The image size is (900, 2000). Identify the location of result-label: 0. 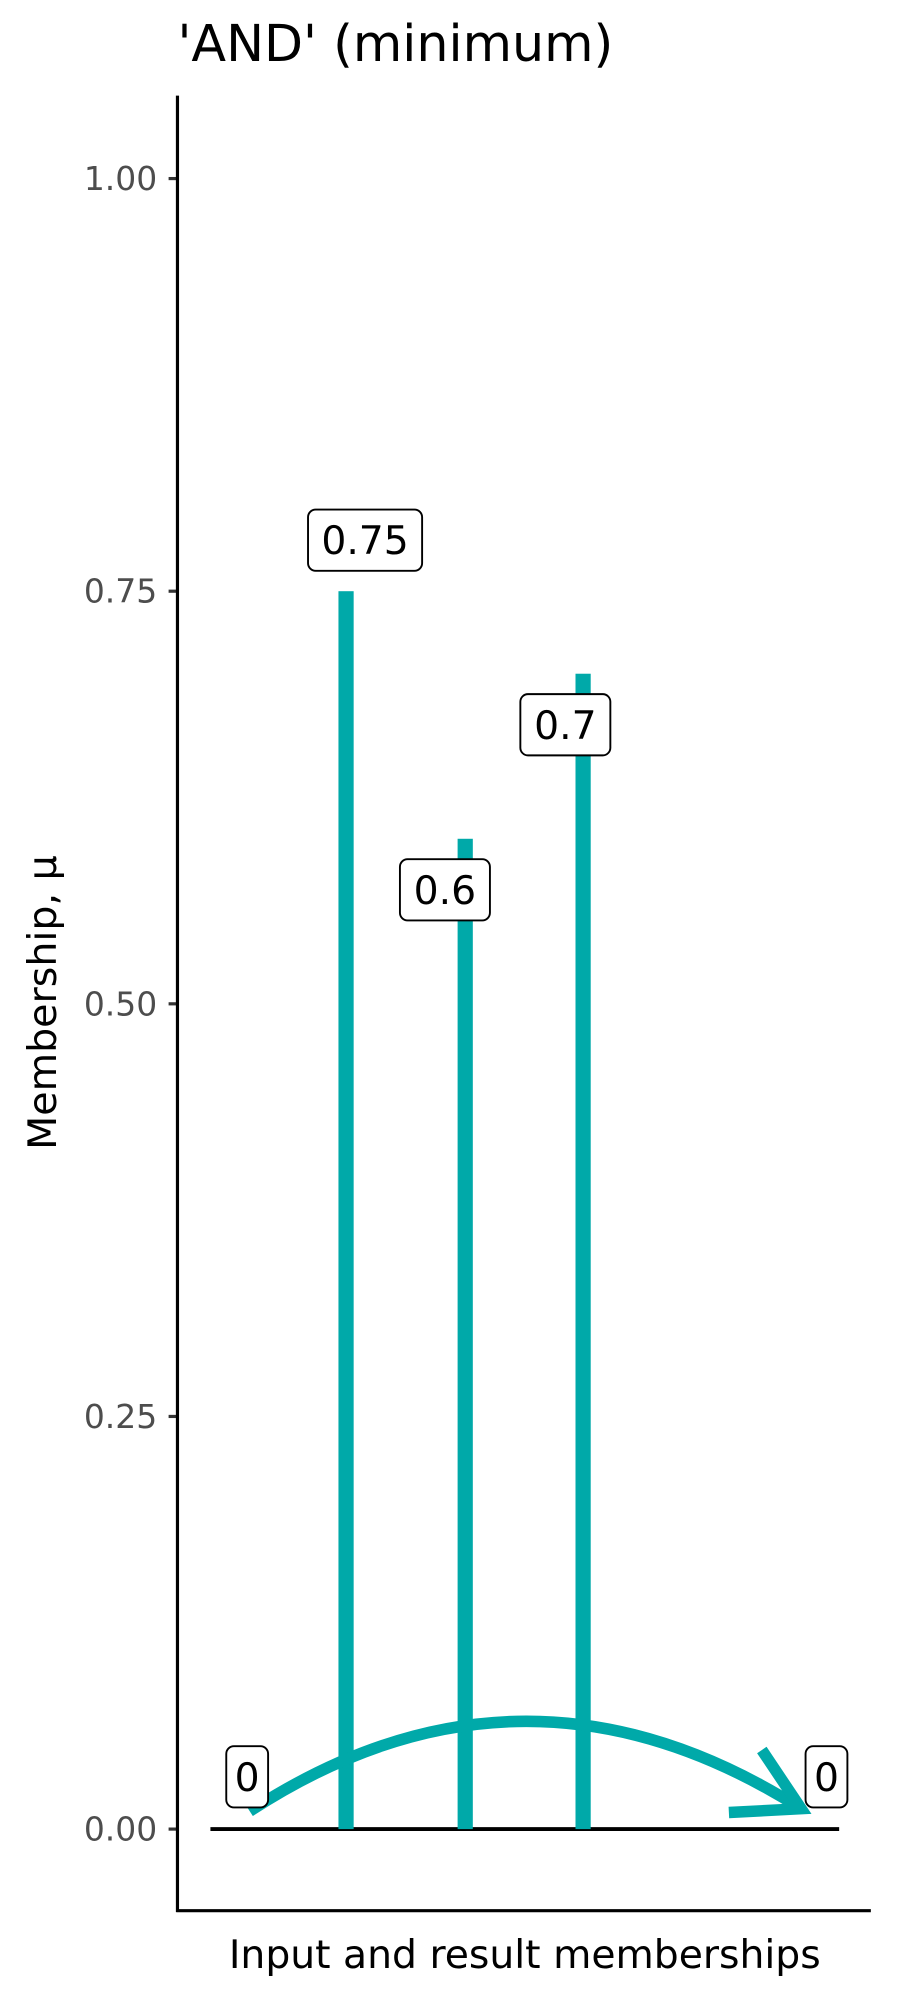
(826, 1778).